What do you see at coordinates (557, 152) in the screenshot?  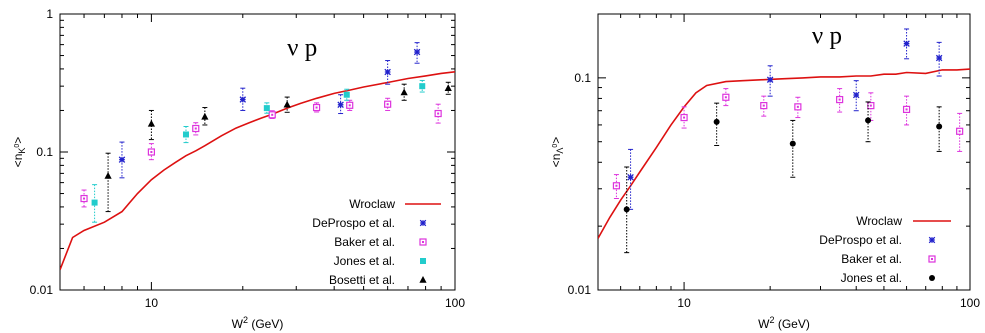 I see `y-axis-title: <nΛ0>` at bounding box center [557, 152].